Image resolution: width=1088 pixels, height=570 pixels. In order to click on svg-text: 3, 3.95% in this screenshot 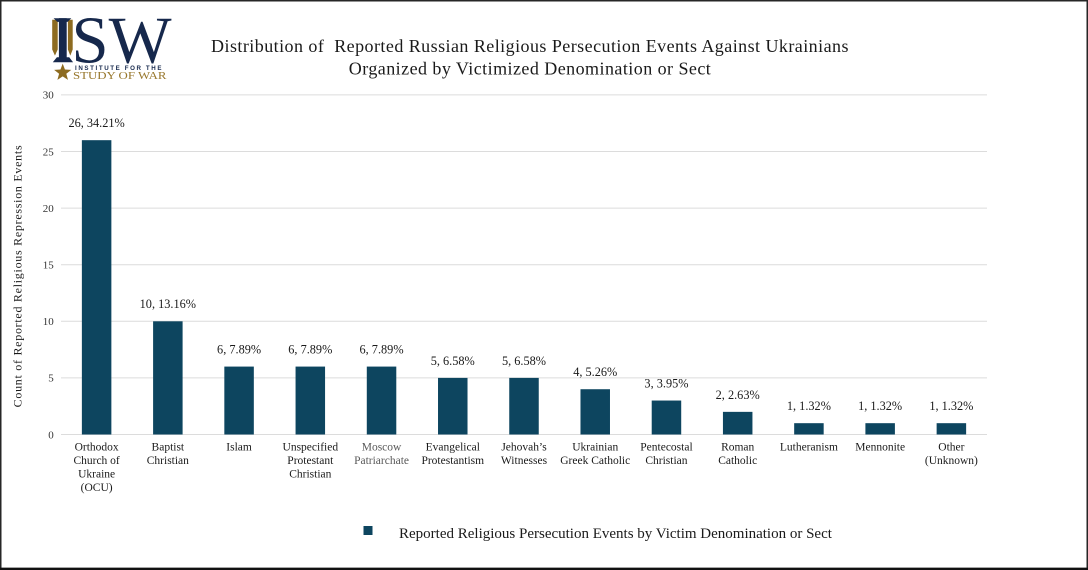, I will do `click(666, 383)`.